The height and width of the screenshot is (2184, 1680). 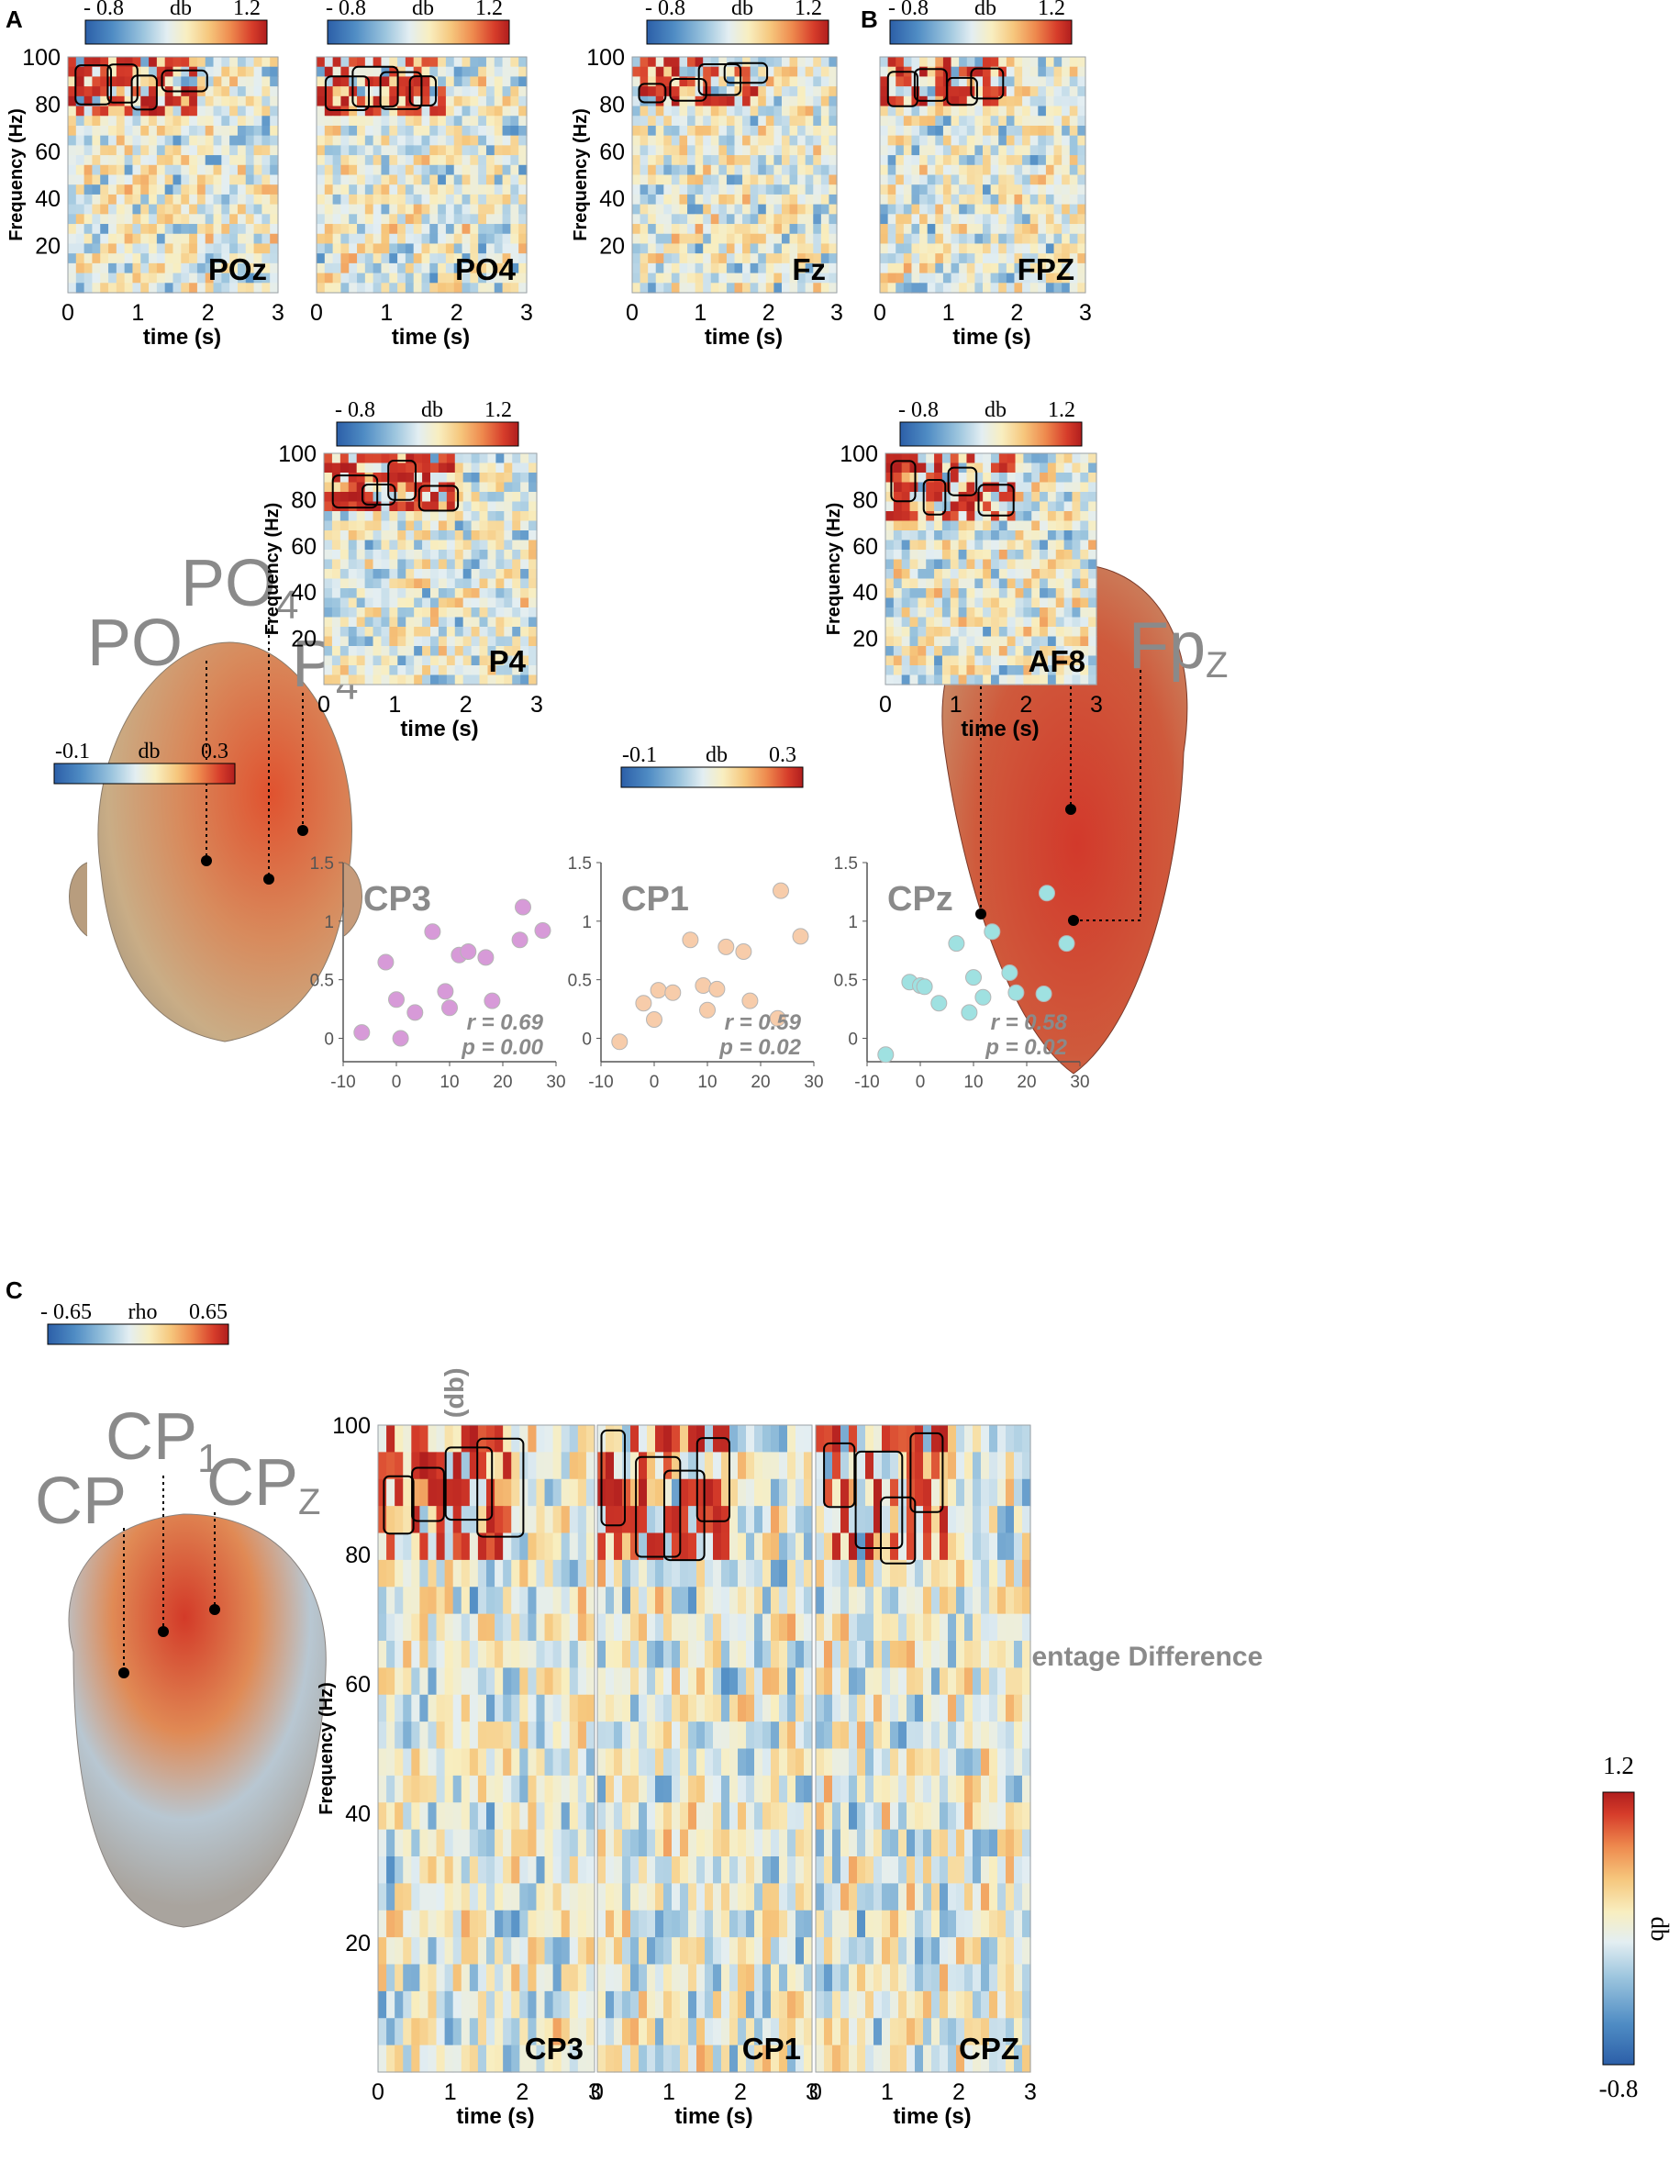 I want to click on significance-contour, so click(x=996, y=500).